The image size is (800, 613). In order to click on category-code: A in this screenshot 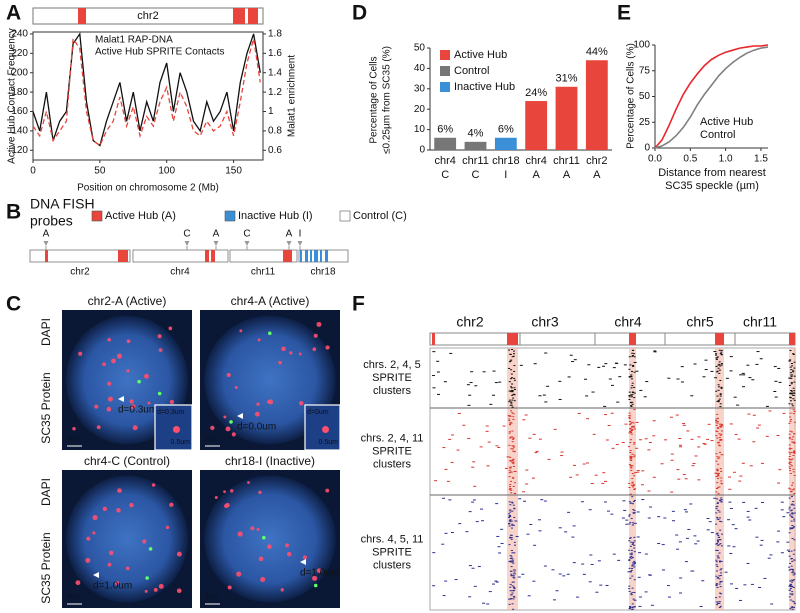, I will do `click(597, 175)`.